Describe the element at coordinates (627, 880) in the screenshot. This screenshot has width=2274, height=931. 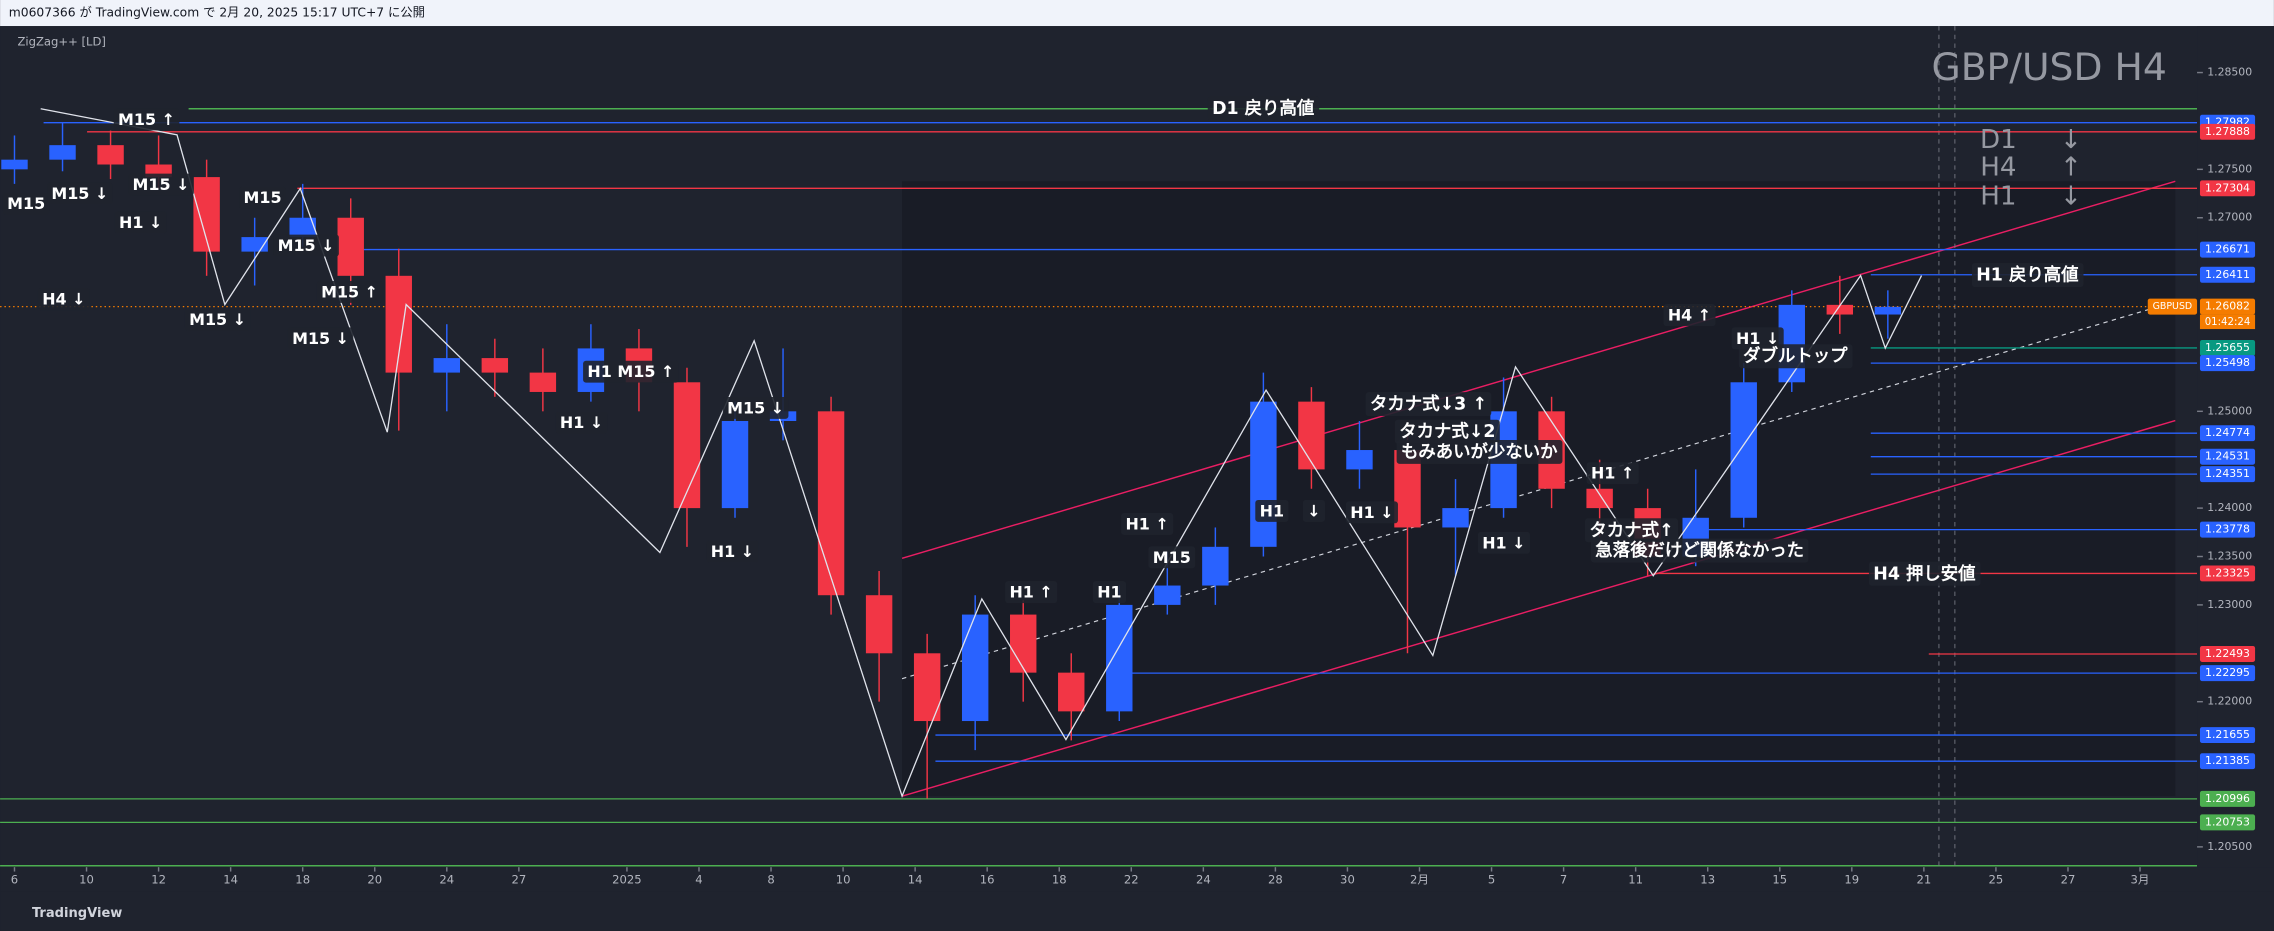
I see `x-tick-label: 2025` at that location.